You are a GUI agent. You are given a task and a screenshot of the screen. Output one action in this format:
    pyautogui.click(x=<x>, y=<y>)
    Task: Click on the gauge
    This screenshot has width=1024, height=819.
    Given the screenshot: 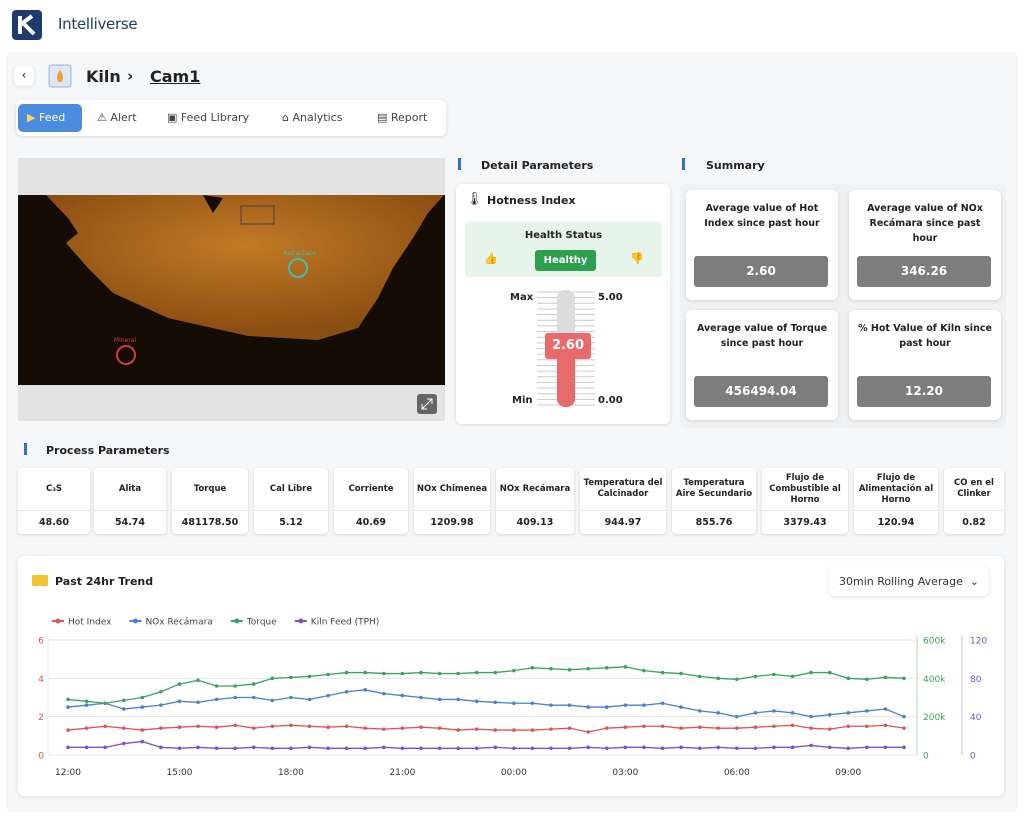 What is the action you would take?
    pyautogui.click(x=566, y=348)
    